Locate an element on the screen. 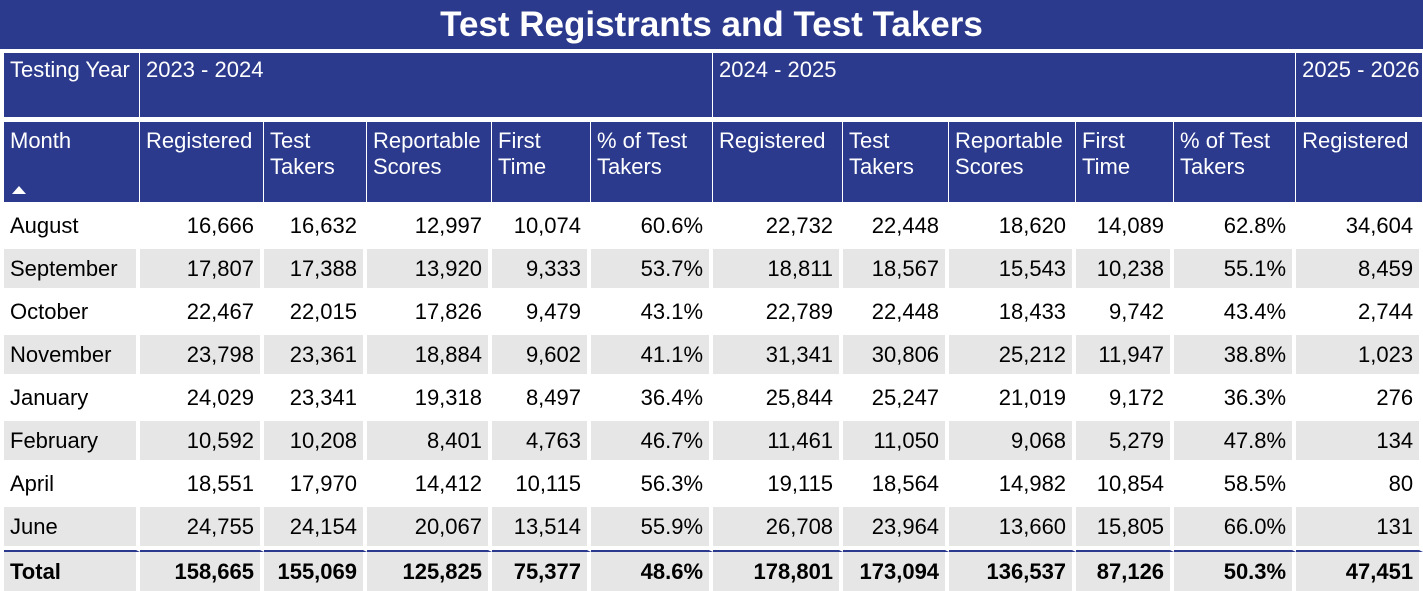 The image size is (1423, 591). cell-pct-test-takers: 43.4% is located at coordinates (1235, 313).